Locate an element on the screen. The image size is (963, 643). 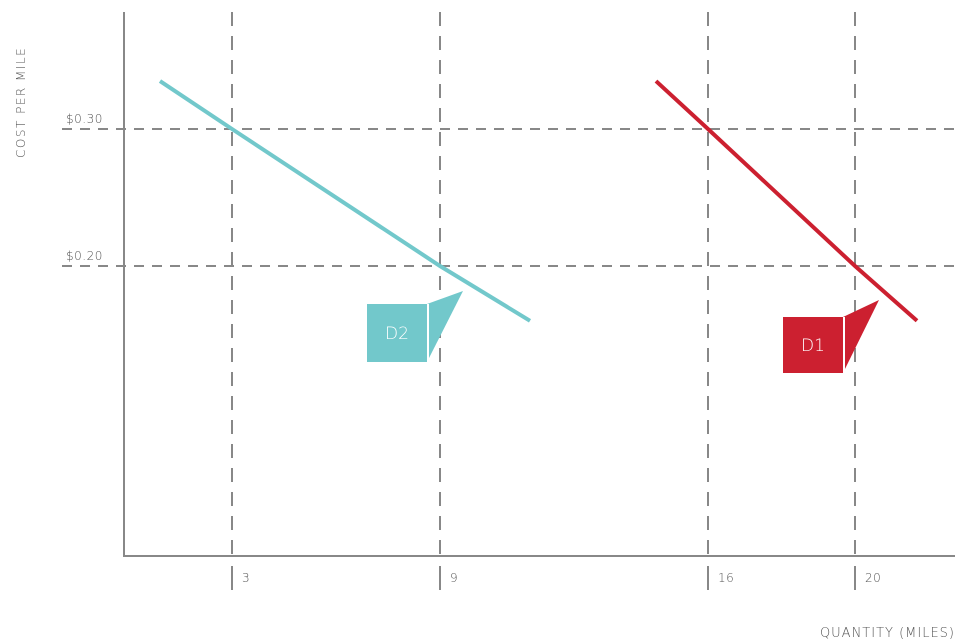
callout-label-d2: D2 is located at coordinates (397, 334).